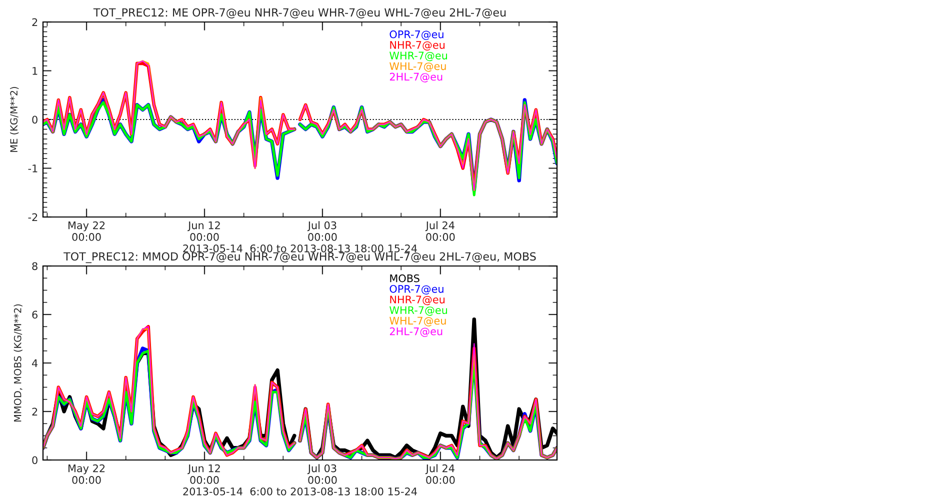 This screenshot has width=932, height=498. I want to click on y-axis-title: ME (KG/M**2), so click(14, 119).